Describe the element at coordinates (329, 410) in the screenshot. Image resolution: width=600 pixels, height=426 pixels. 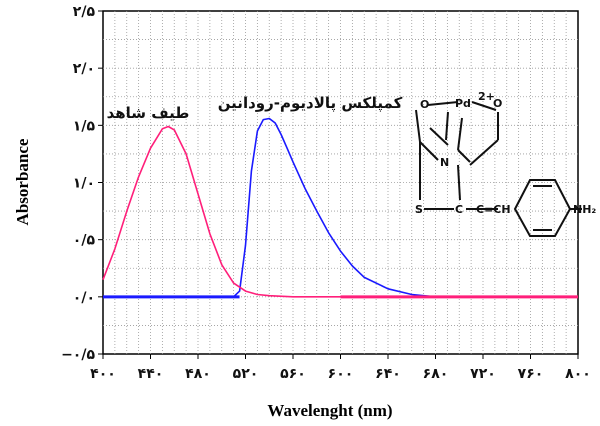
I see `x-axis-title: Wavelenght (nm)` at that location.